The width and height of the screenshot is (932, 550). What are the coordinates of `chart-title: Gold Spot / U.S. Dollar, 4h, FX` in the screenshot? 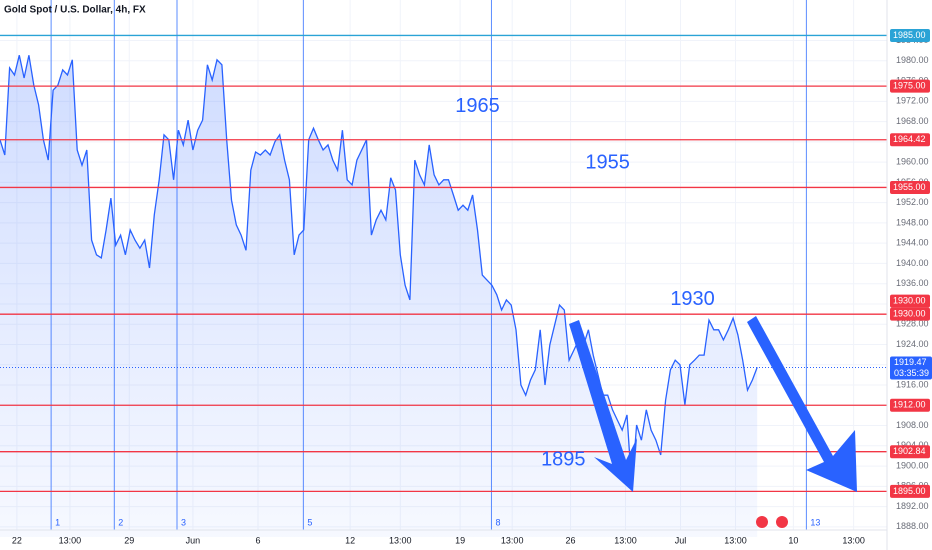 It's located at (75, 10).